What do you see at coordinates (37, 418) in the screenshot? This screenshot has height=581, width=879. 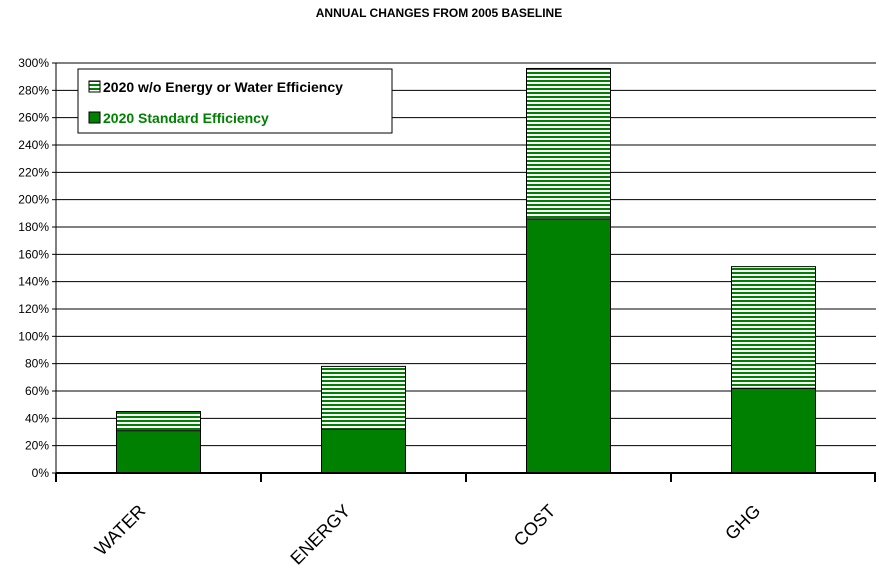 I see `y-tick-label: 40%` at bounding box center [37, 418].